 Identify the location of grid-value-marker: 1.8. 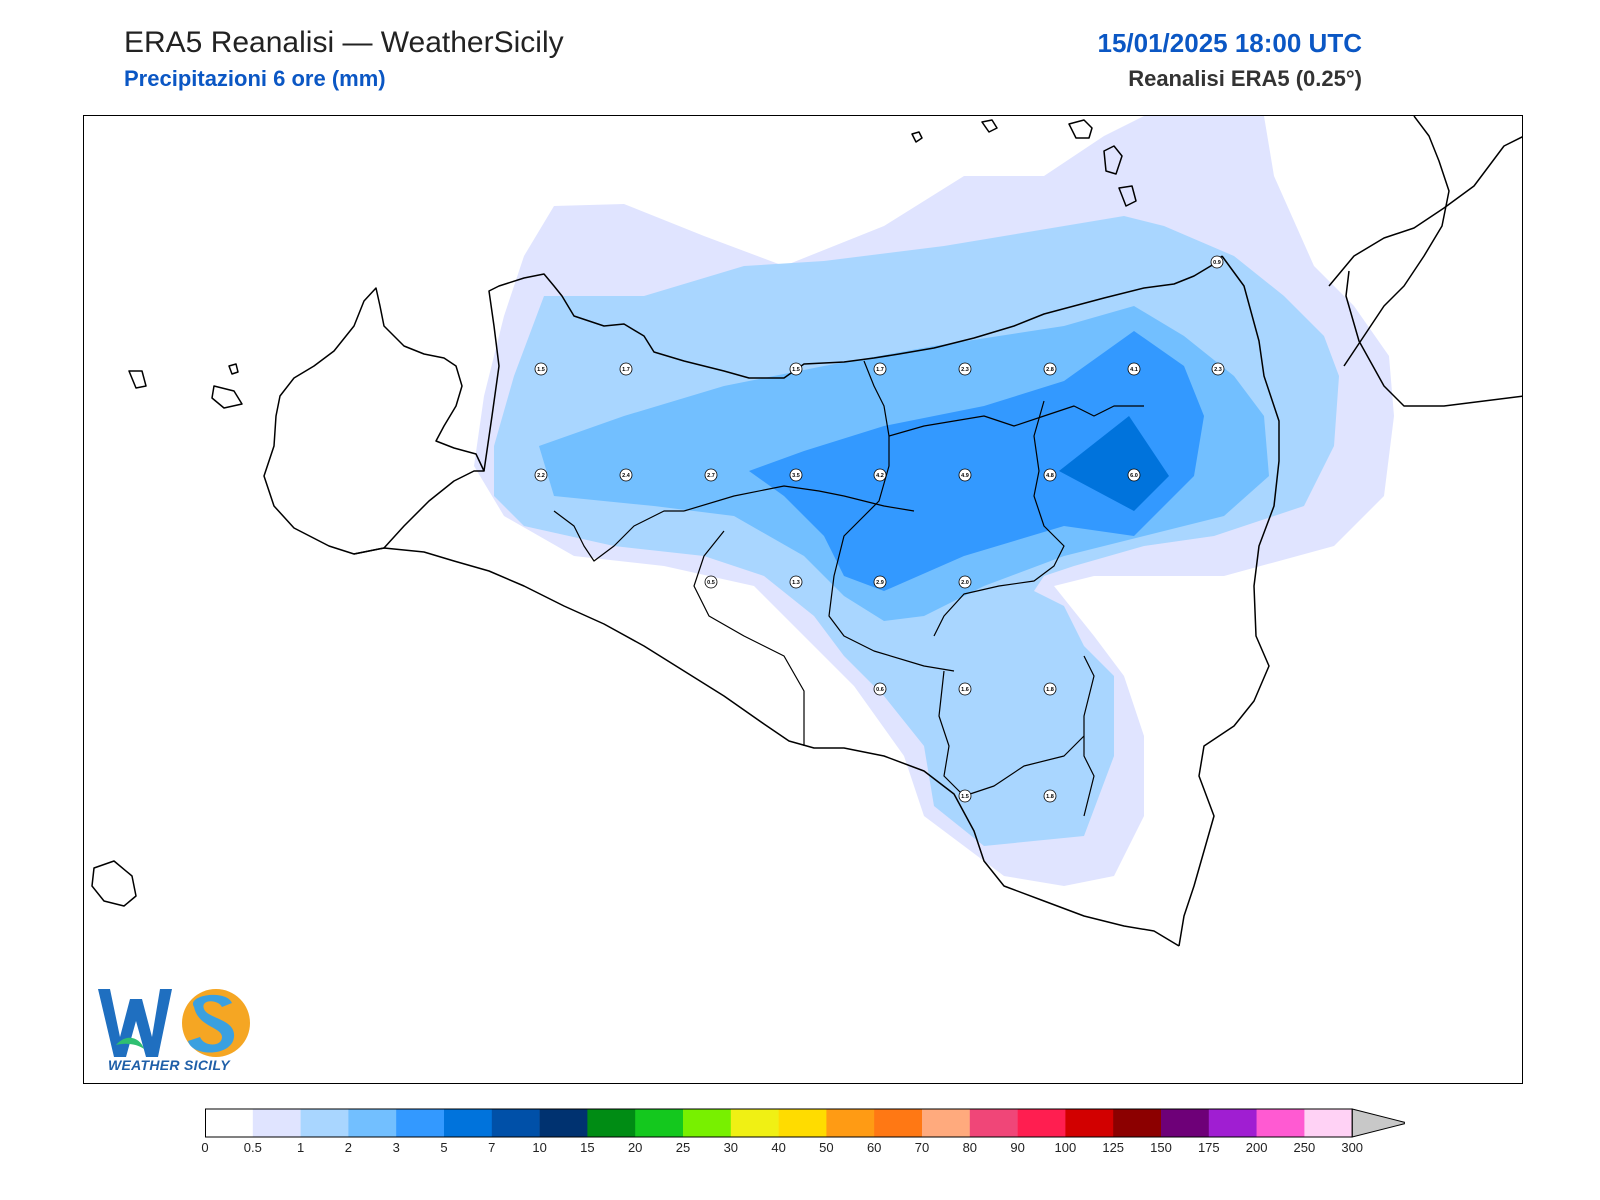
(1050, 689).